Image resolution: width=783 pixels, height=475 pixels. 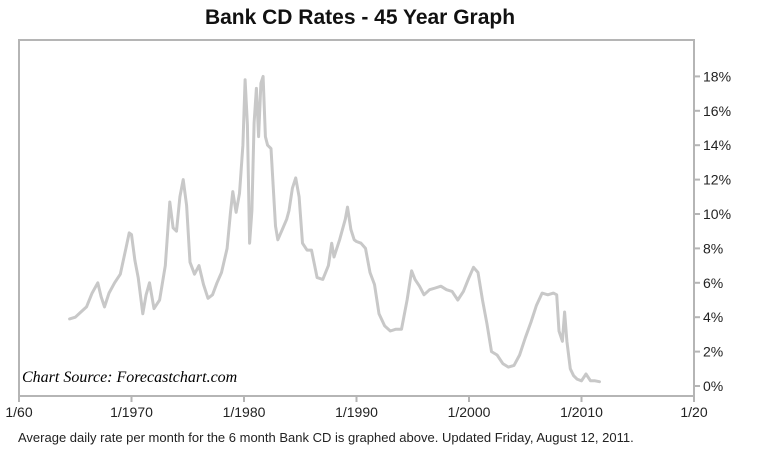 I want to click on y-tick-label: 4%, so click(x=713, y=317).